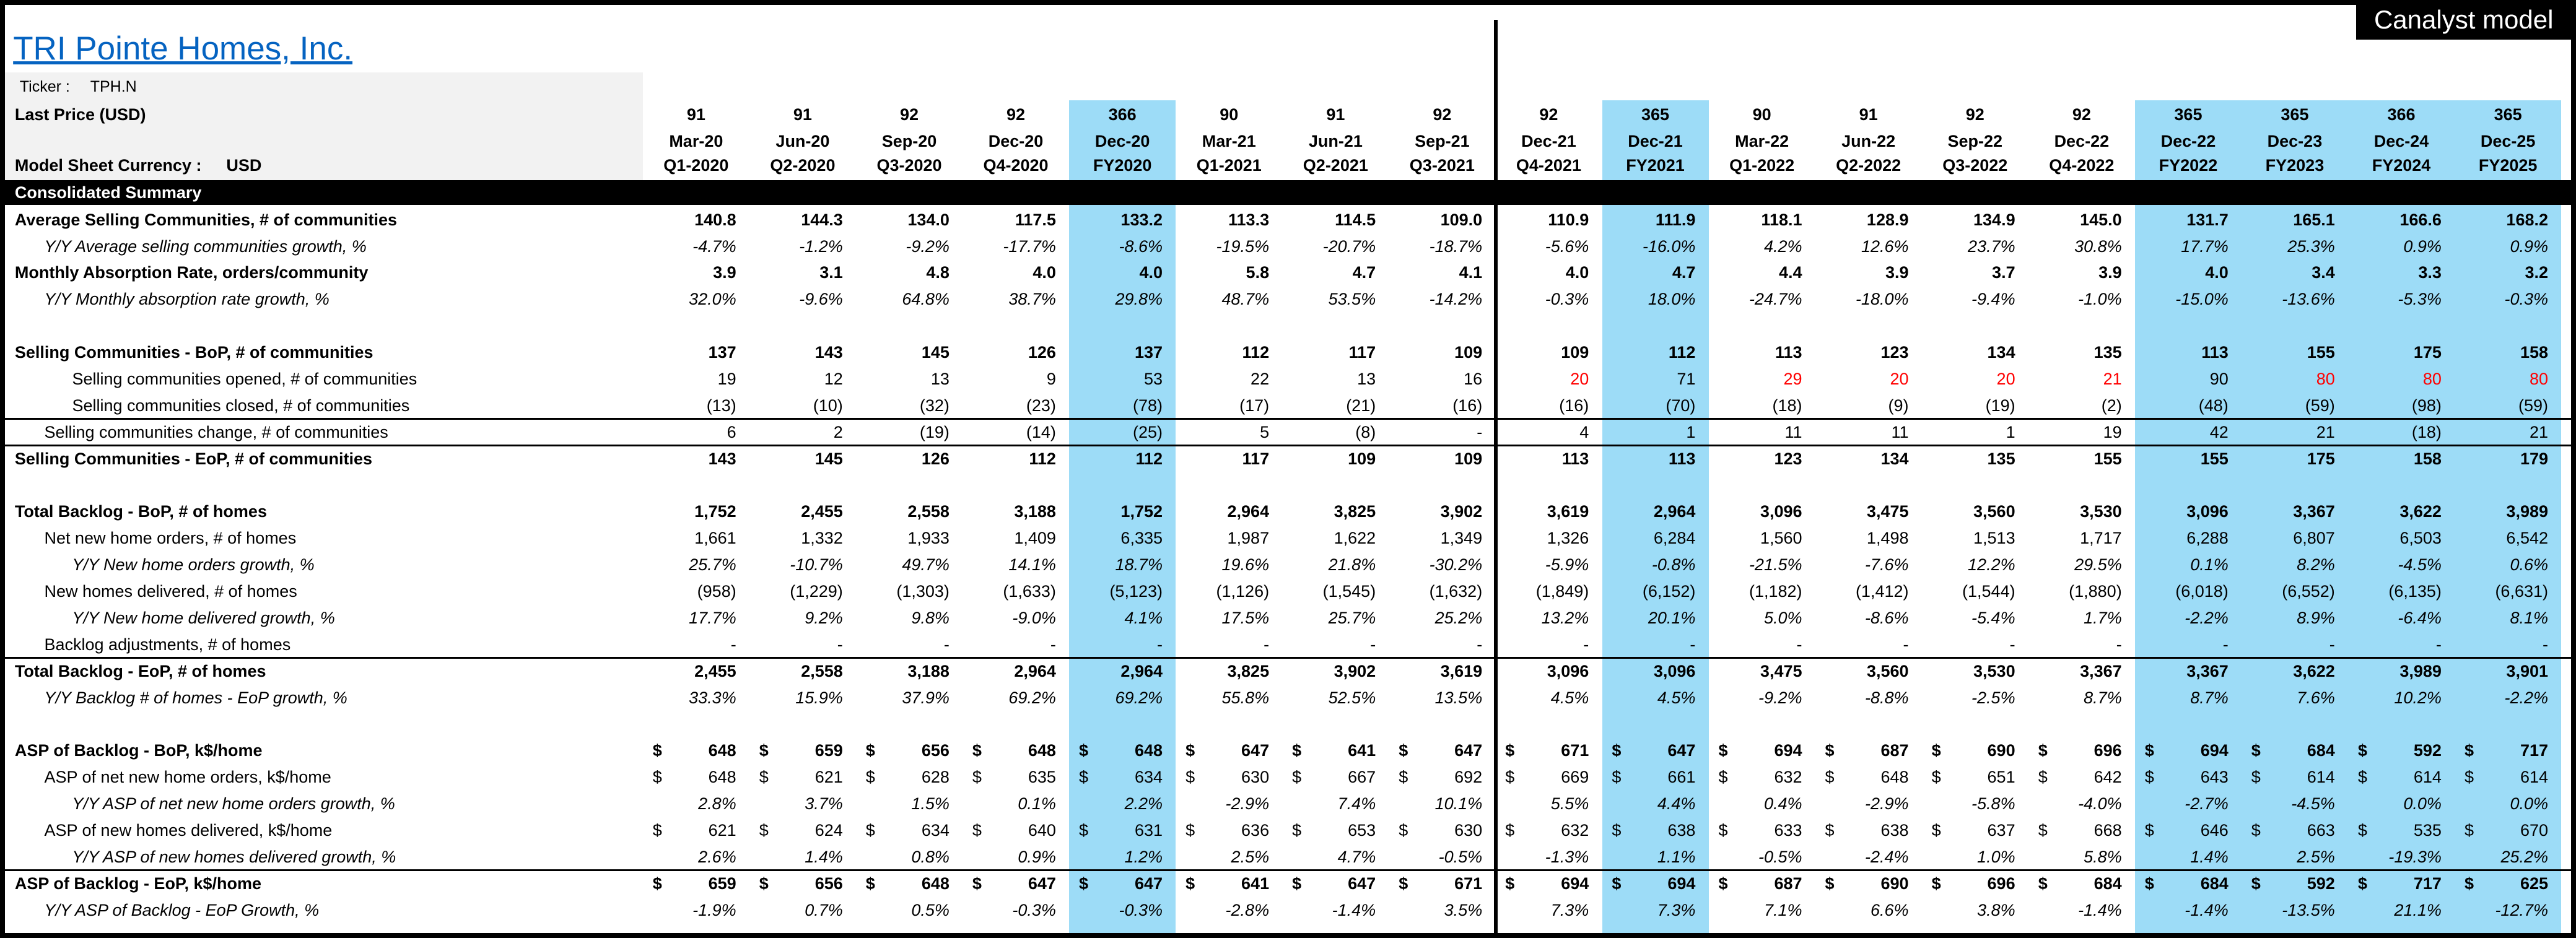  Describe the element at coordinates (170, 591) in the screenshot. I see `row-label: New homes delivered, # of homes` at that location.